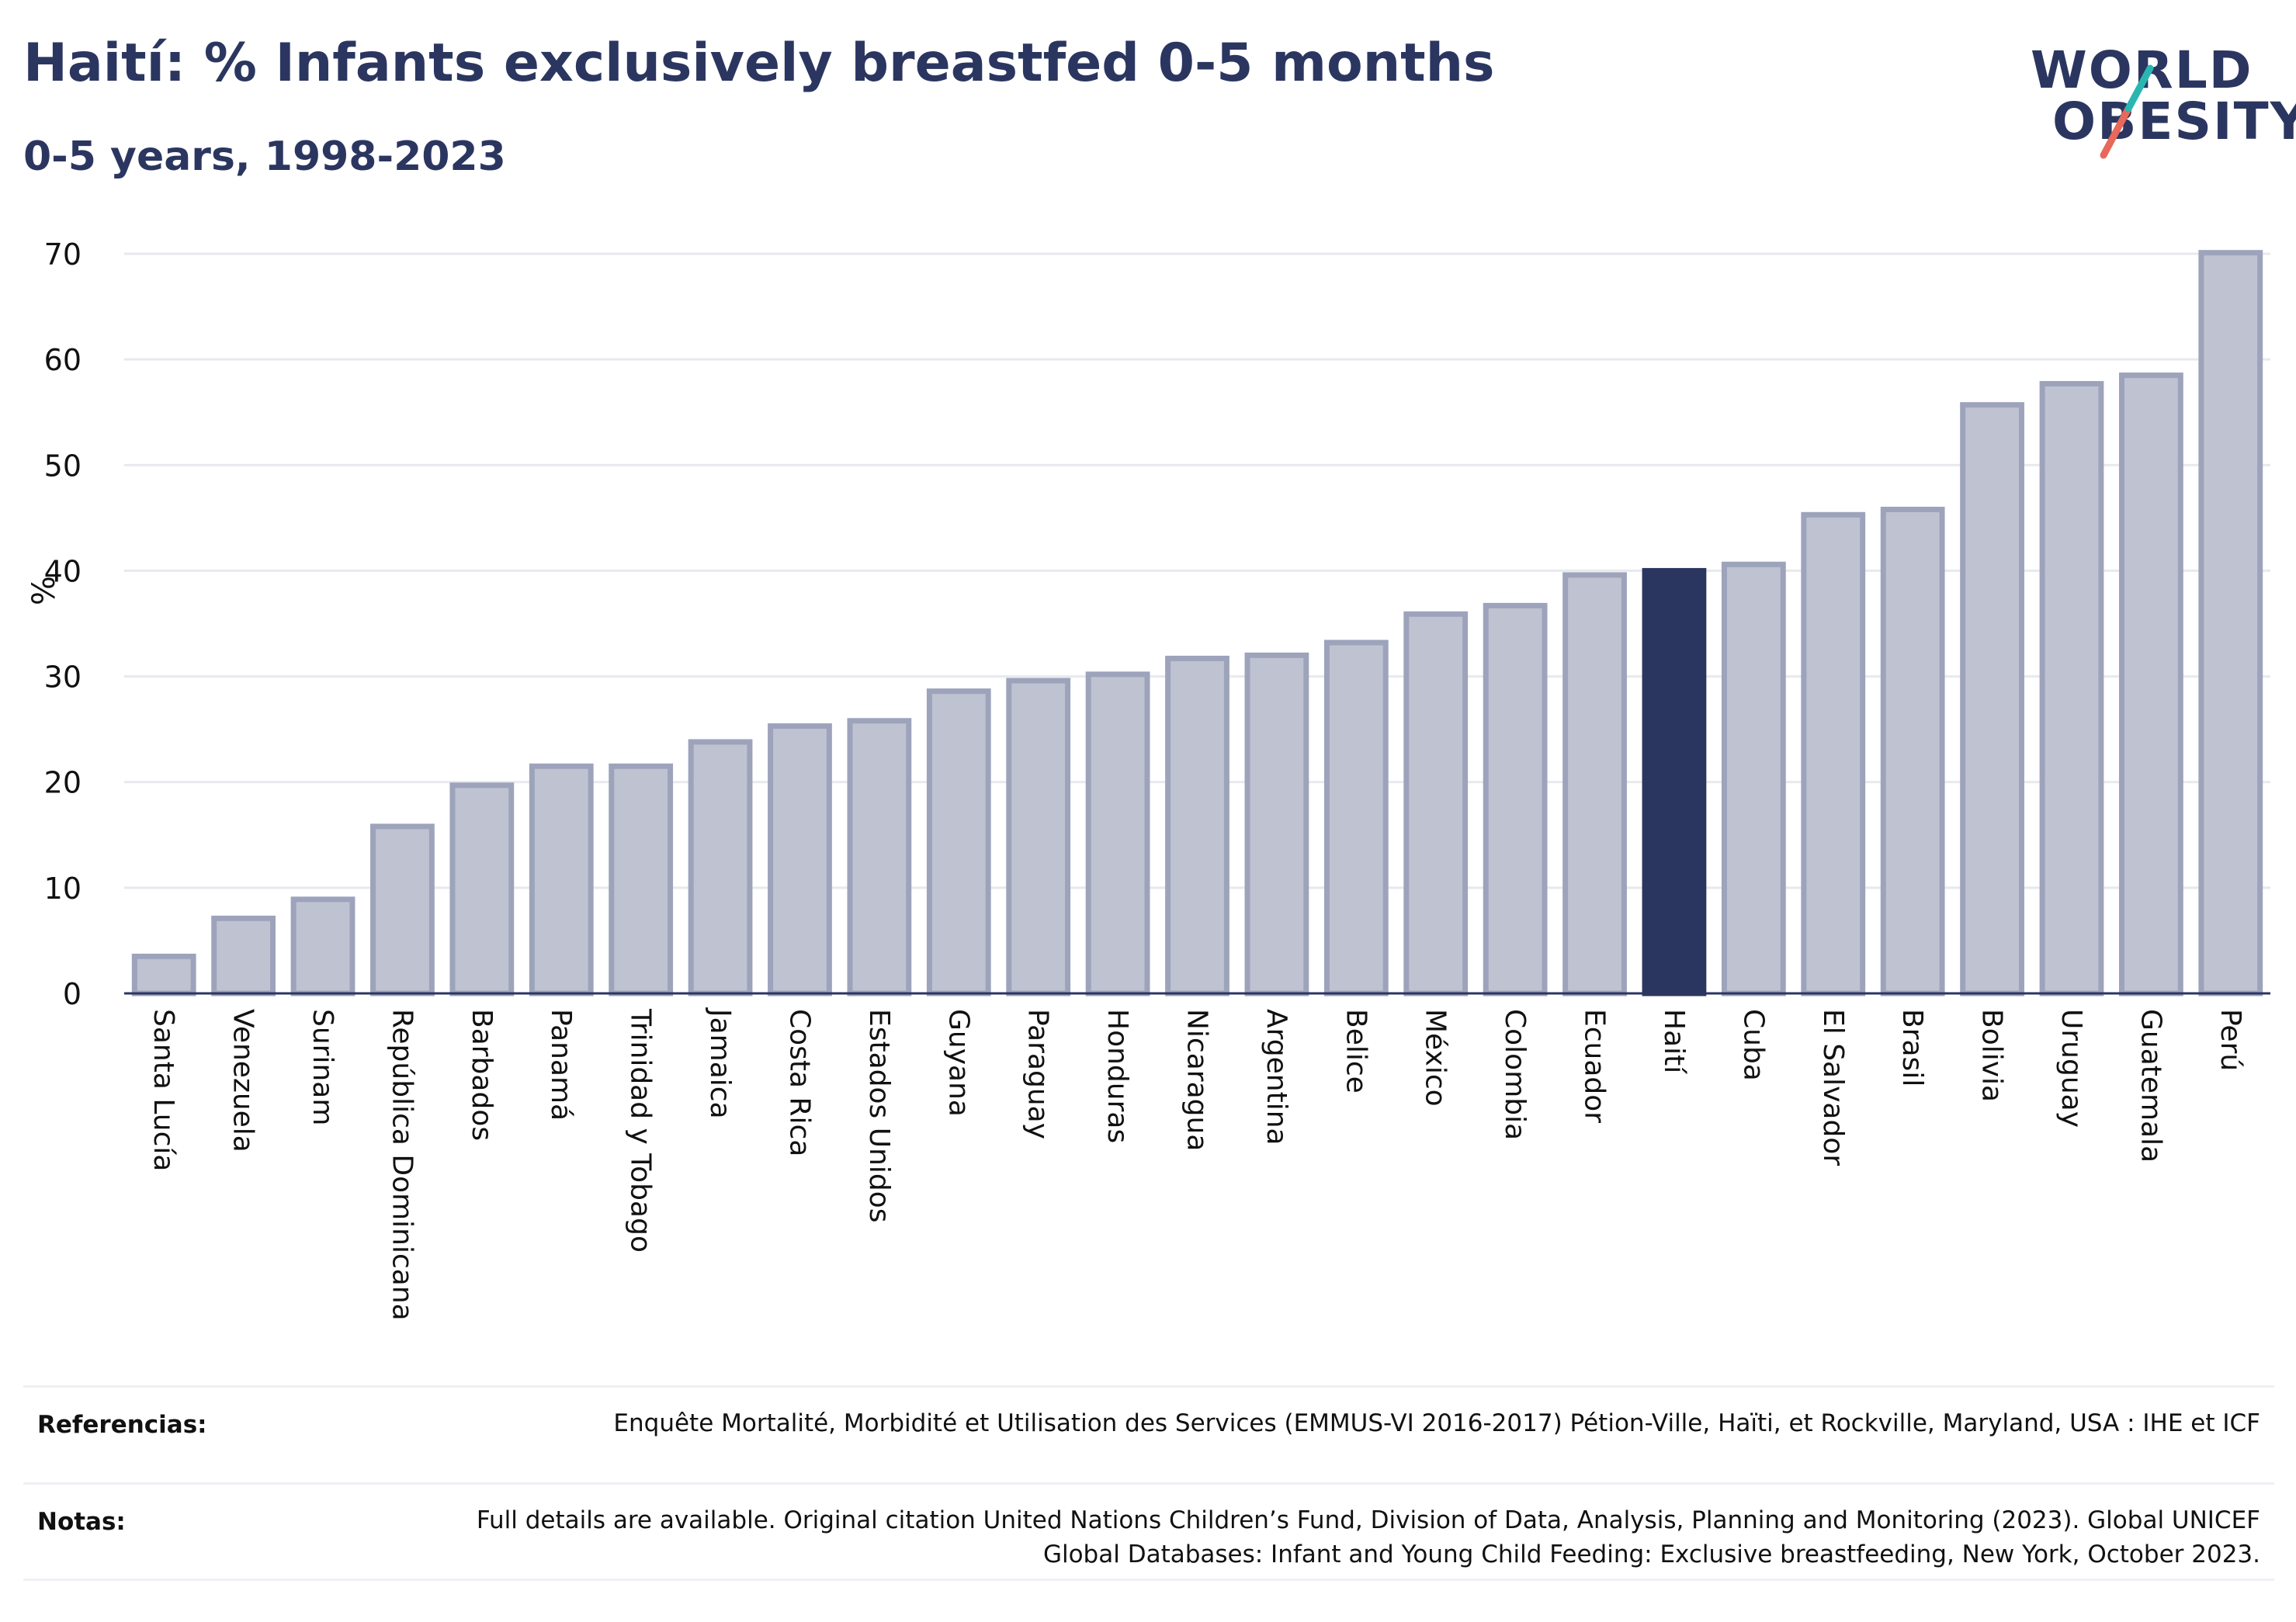 This screenshot has height=1622, width=2296. I want to click on y-tick-label: 40, so click(63, 571).